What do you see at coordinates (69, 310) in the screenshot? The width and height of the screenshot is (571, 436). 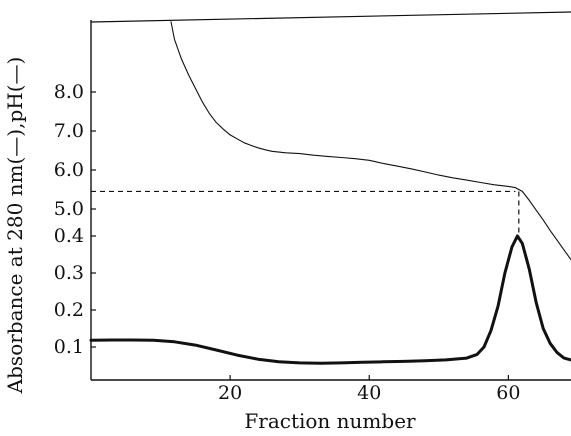 I see `absorbance-tick-label: 0.2` at bounding box center [69, 310].